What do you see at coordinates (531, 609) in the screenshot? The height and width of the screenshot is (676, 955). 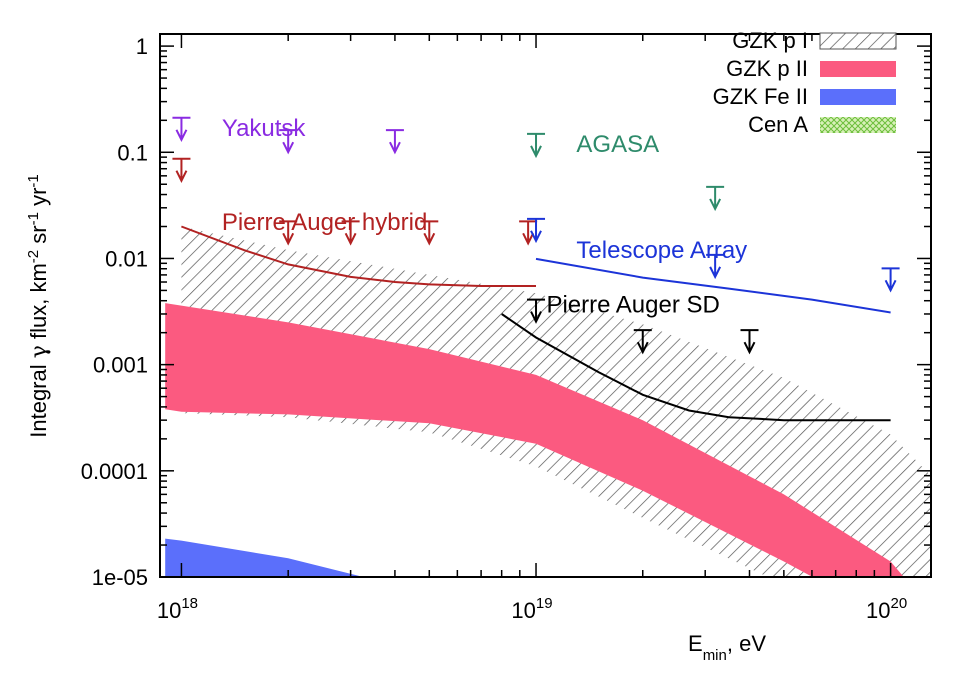 I see `x-tick-label: 1019` at bounding box center [531, 609].